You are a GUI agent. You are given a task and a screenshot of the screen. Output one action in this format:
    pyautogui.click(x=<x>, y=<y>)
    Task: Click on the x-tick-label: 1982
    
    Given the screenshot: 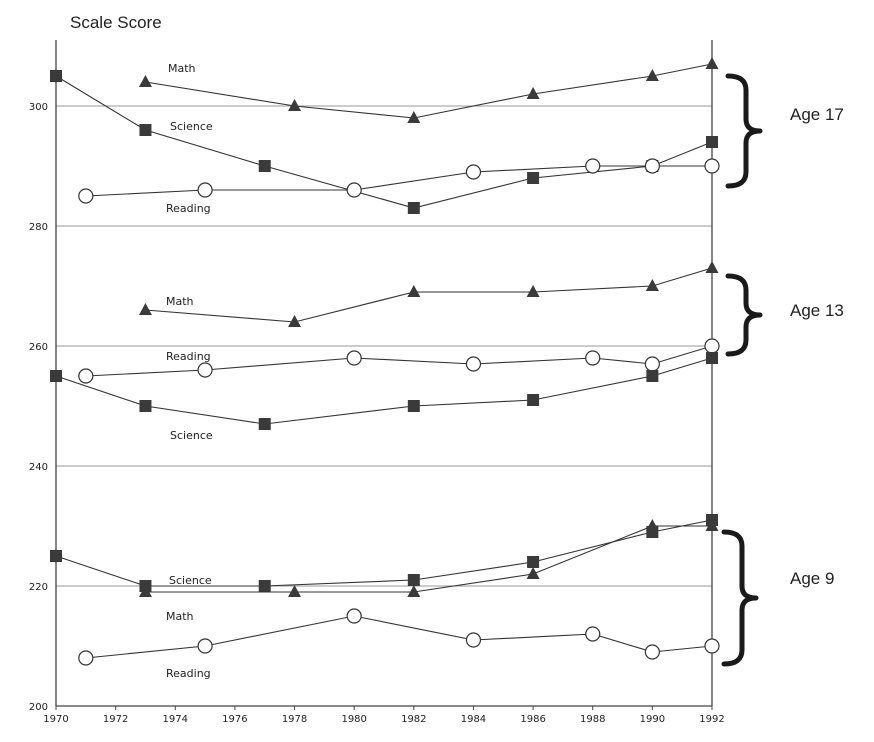 What is the action you would take?
    pyautogui.click(x=413, y=719)
    